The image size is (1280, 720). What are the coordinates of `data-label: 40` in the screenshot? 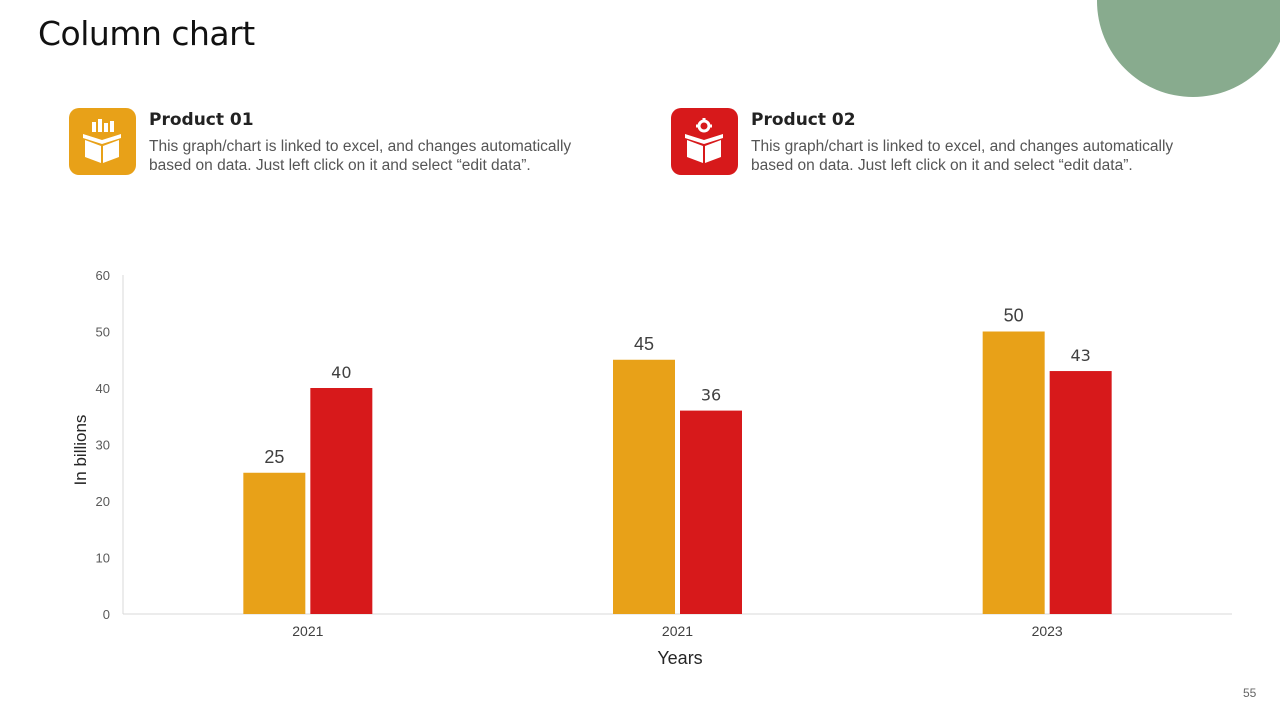 It's located at (341, 372).